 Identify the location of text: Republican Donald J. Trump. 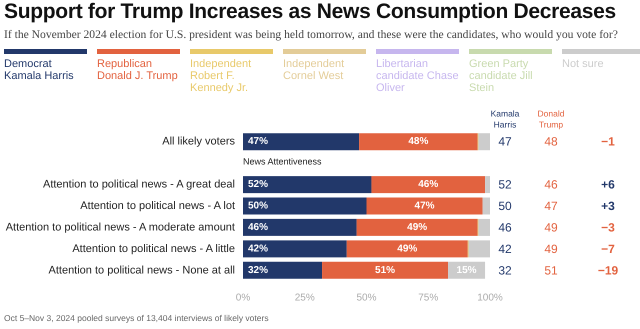
(138, 70).